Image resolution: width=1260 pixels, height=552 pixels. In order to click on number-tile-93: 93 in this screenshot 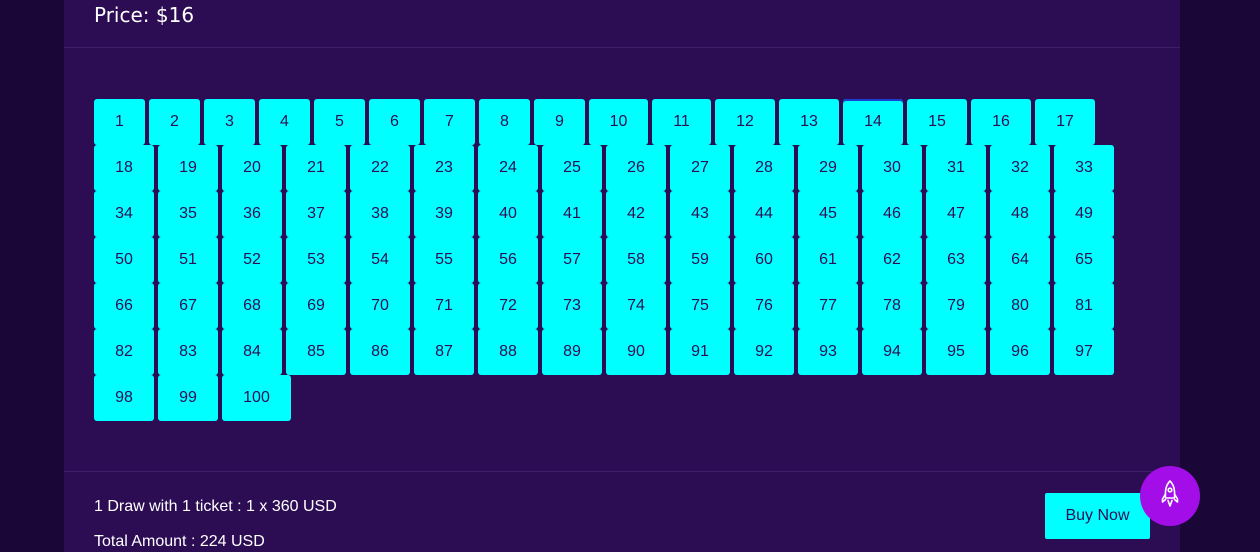, I will do `click(828, 352)`.